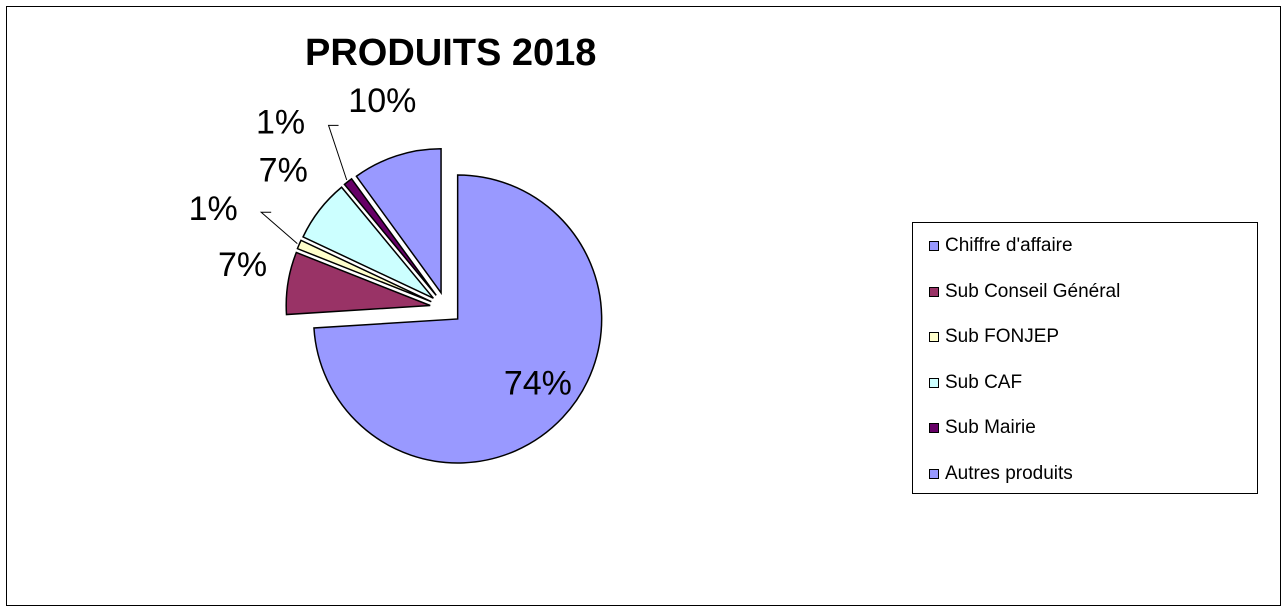  I want to click on legend-label: Sub FONJEP, so click(1002, 336).